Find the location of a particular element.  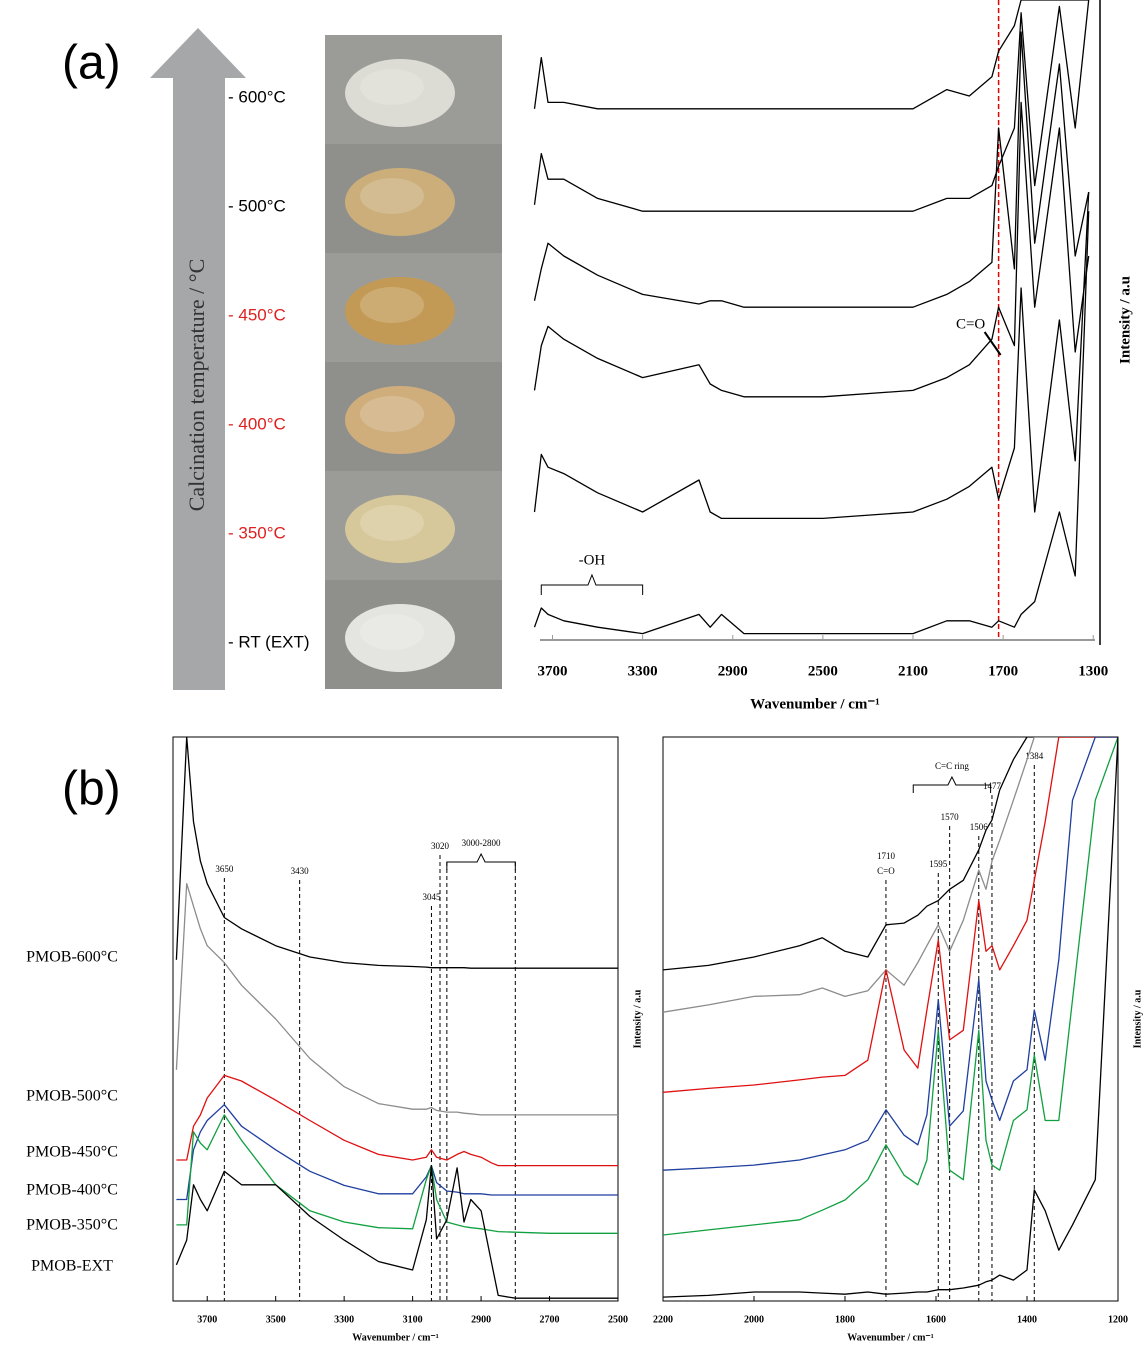

temperature-label: - 450°C is located at coordinates (257, 314).